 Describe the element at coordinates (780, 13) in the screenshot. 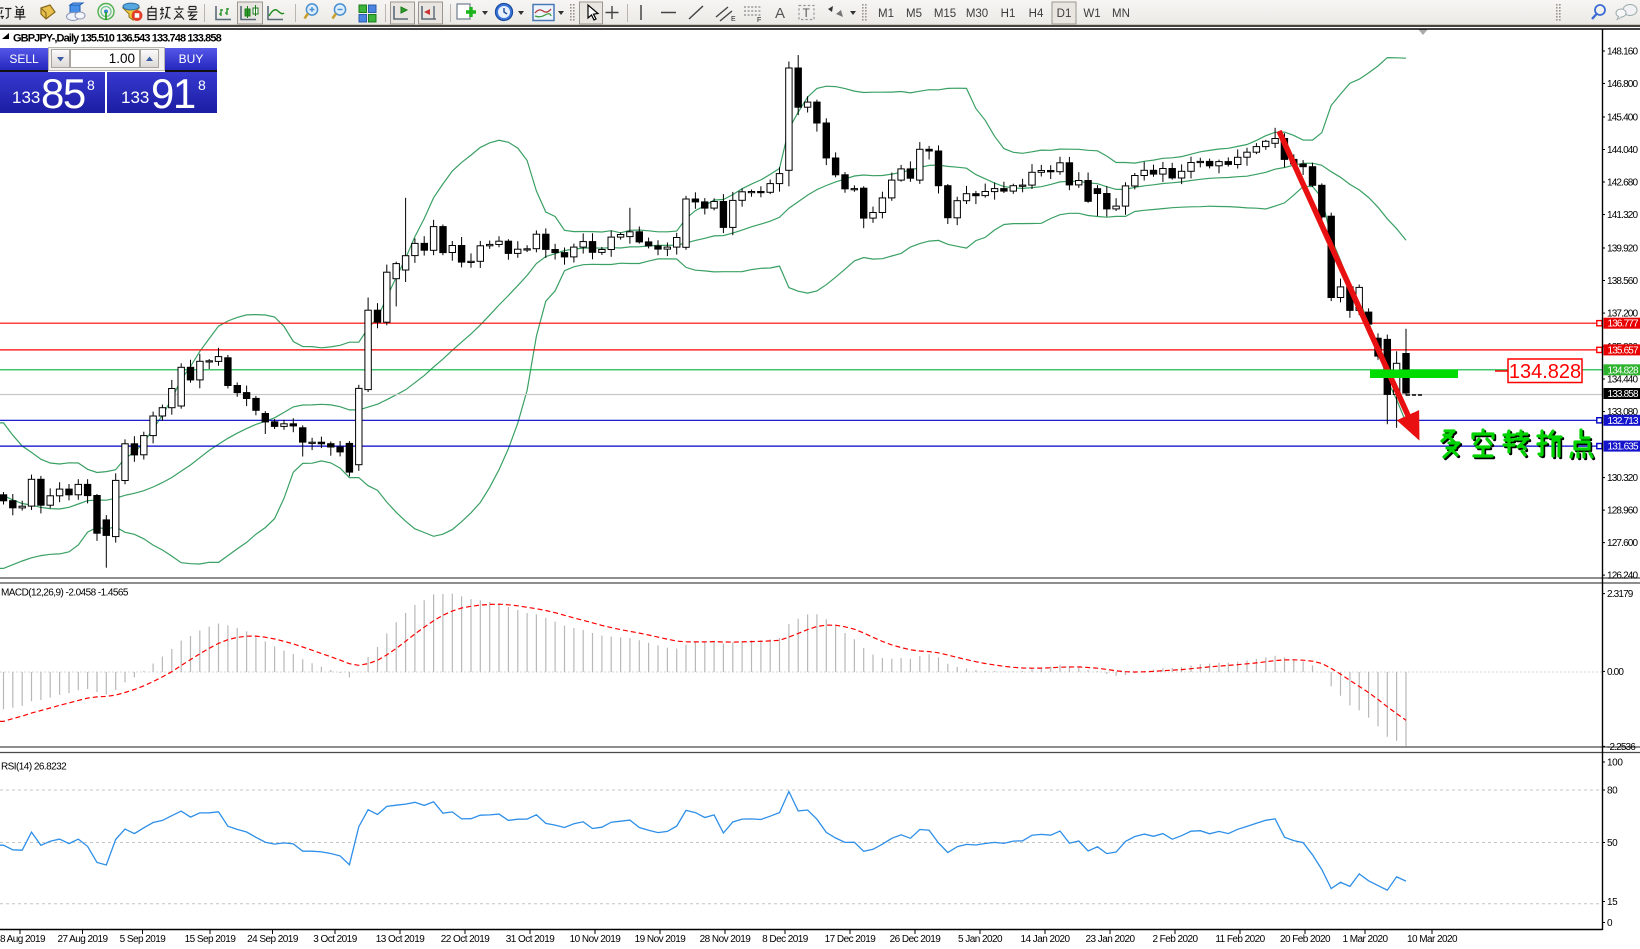

I see `svg-text: A` at that location.